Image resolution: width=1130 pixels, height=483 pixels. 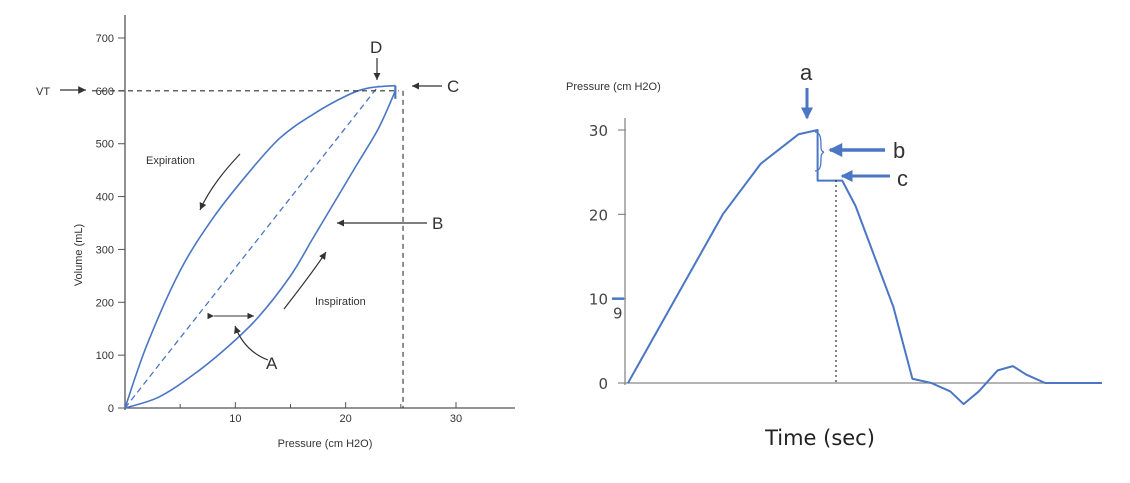 What do you see at coordinates (819, 438) in the screenshot?
I see `right-x-axis-title: Time (sec)` at bounding box center [819, 438].